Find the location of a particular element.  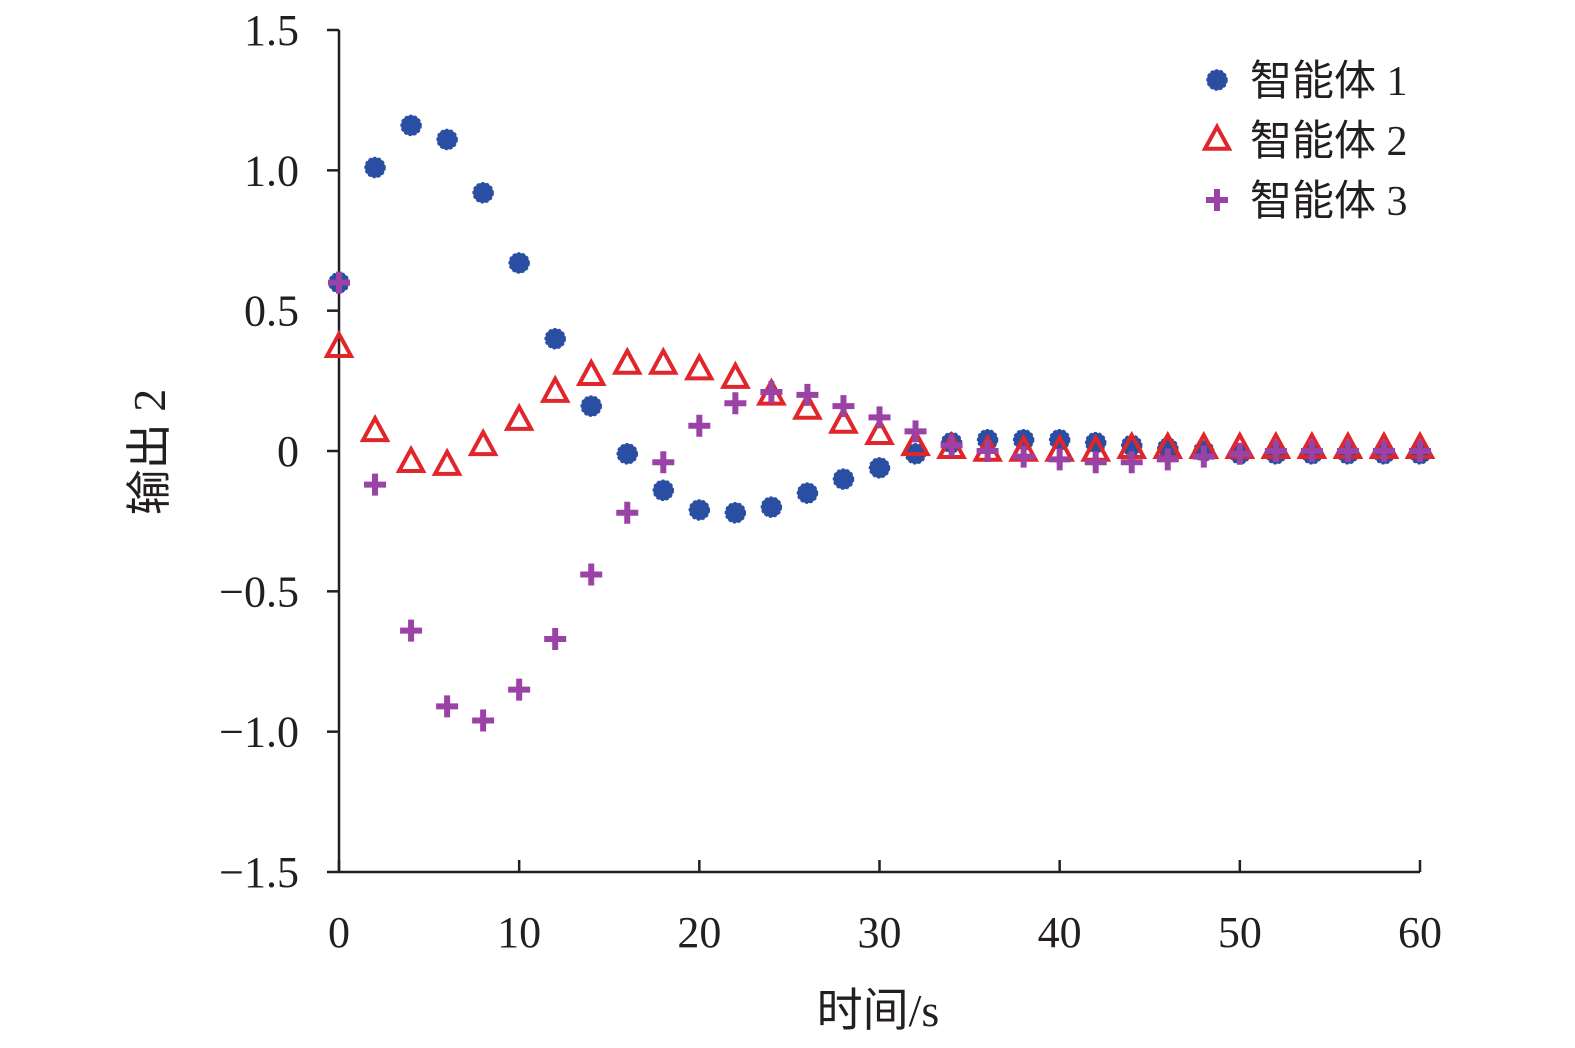

y-ticks: 1.5 1.0 0.5 0 −0.5 −1.0 −1.5 is located at coordinates (279, 451).